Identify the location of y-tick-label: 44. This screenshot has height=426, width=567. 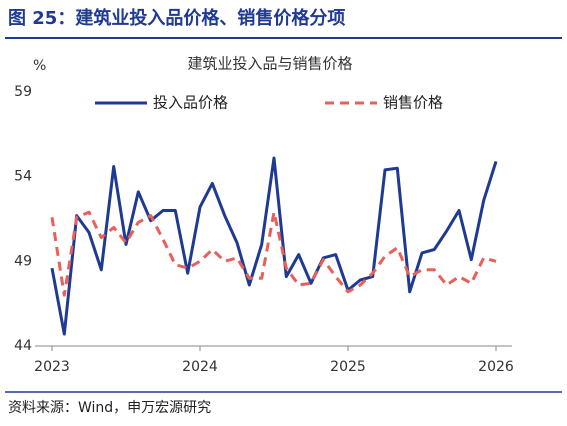
(23, 346).